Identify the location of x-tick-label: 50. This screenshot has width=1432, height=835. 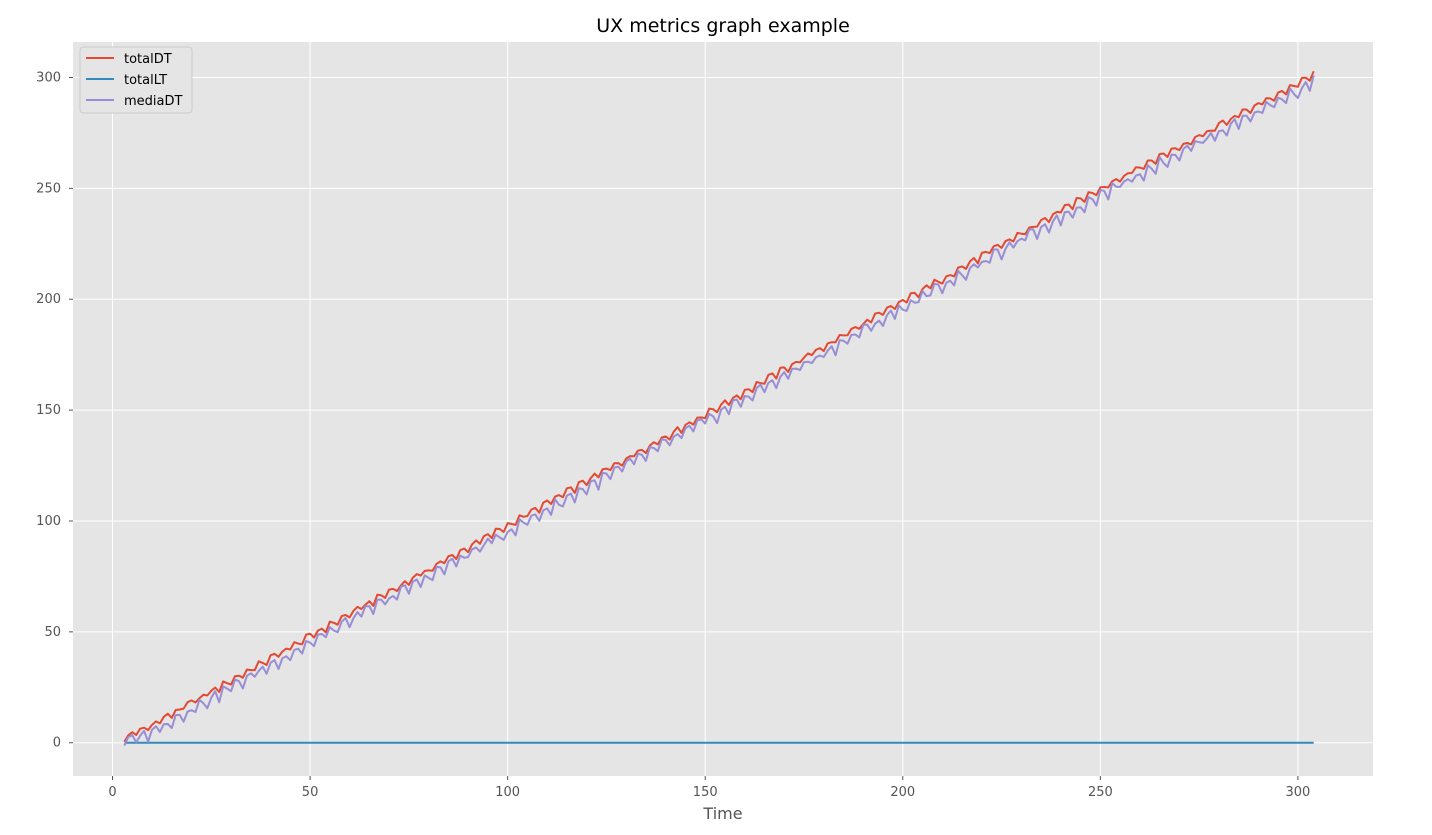
(310, 792).